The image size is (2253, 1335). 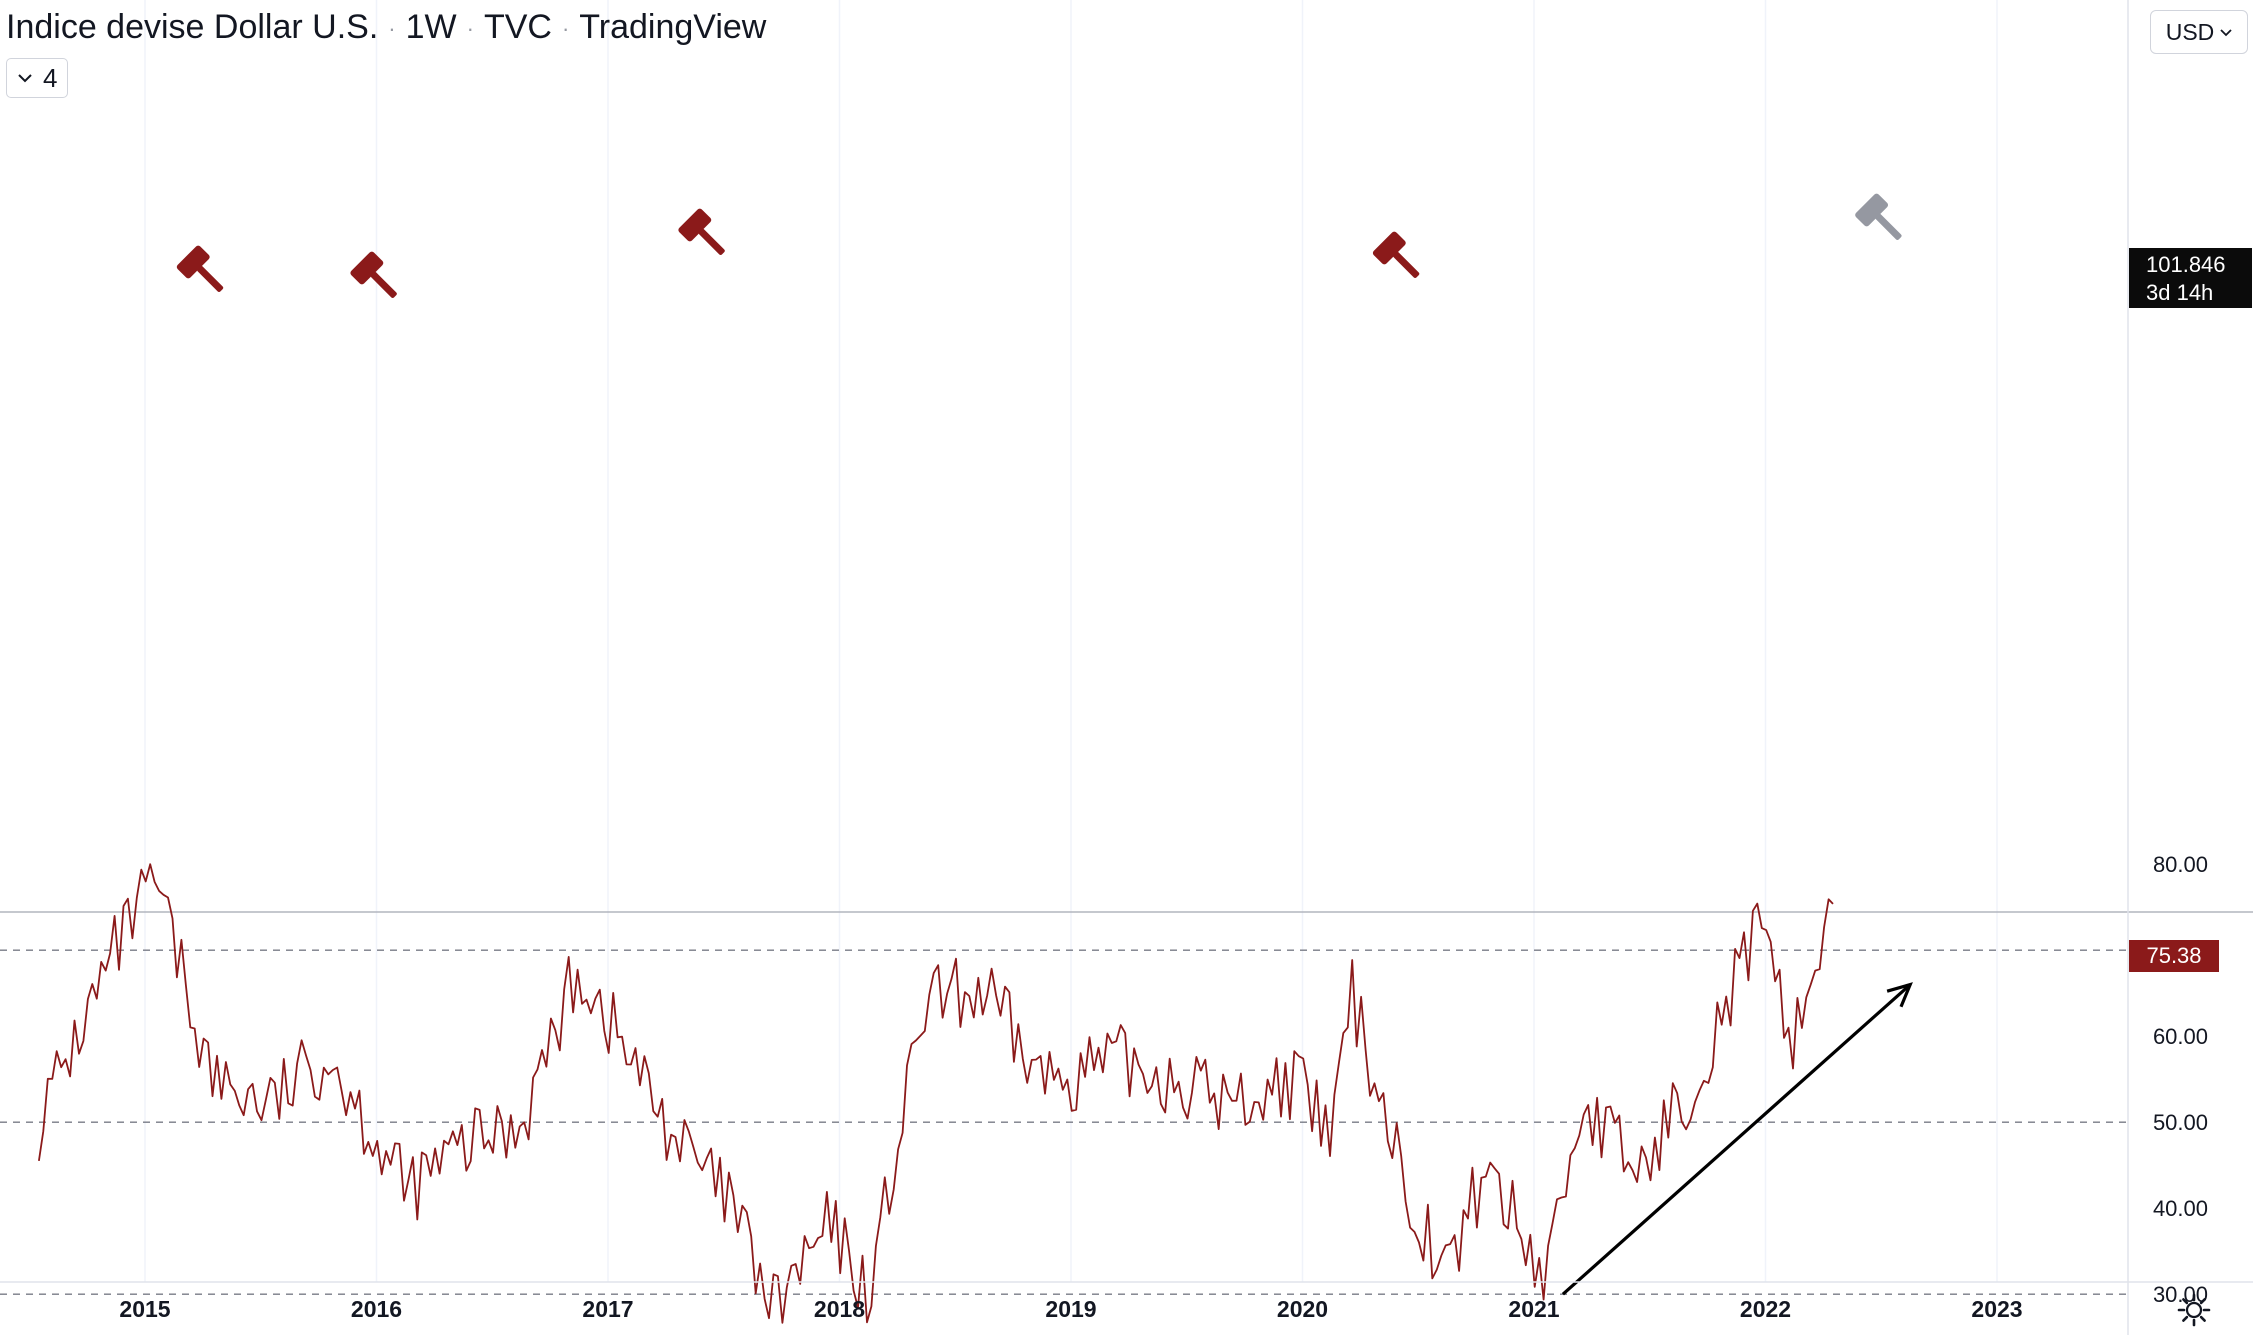 What do you see at coordinates (2180, 292) in the screenshot?
I see `bar-countdown: 3d 14h` at bounding box center [2180, 292].